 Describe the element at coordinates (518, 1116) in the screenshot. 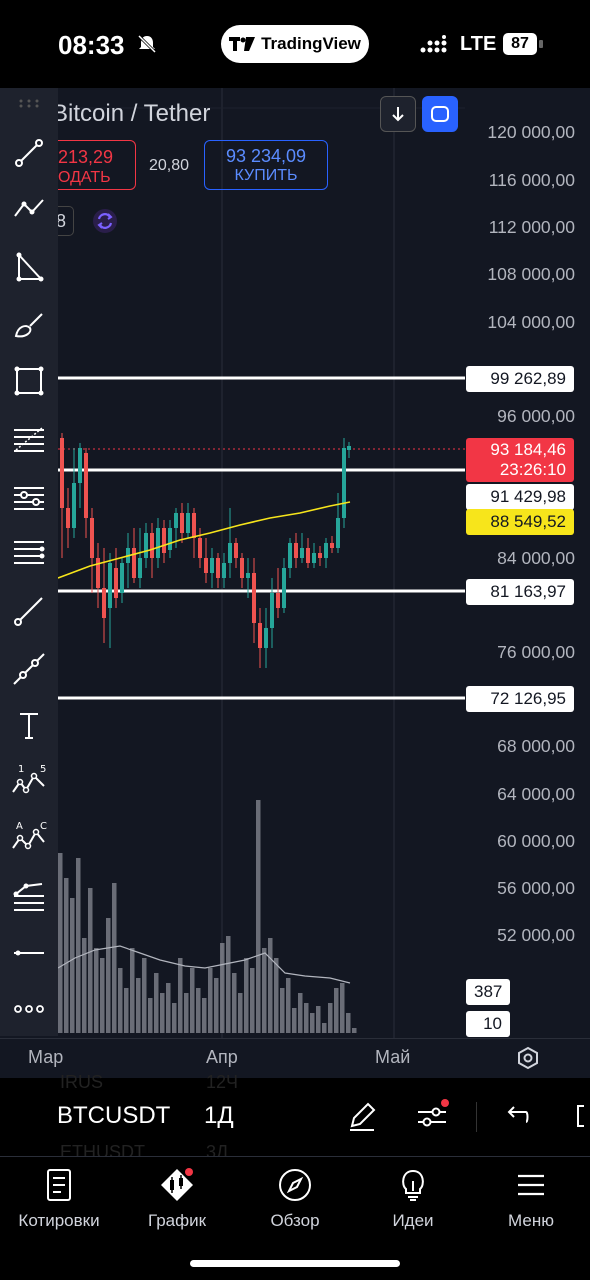

I see `undo-icon` at that location.